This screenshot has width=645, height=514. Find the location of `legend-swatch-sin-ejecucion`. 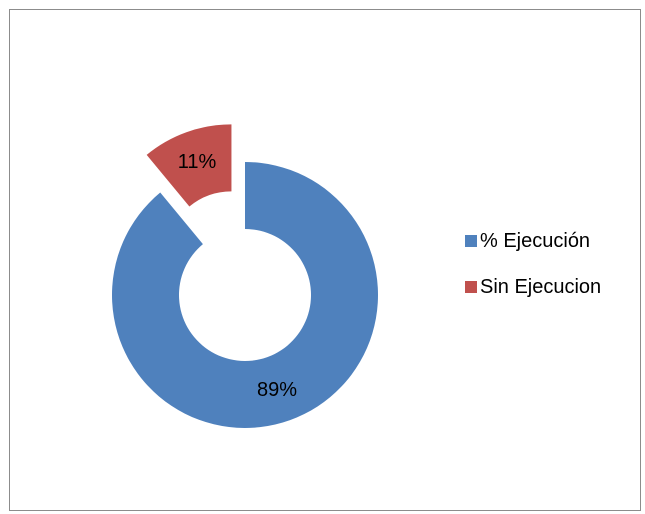

legend-swatch-sin-ejecucion is located at coordinates (471, 287).